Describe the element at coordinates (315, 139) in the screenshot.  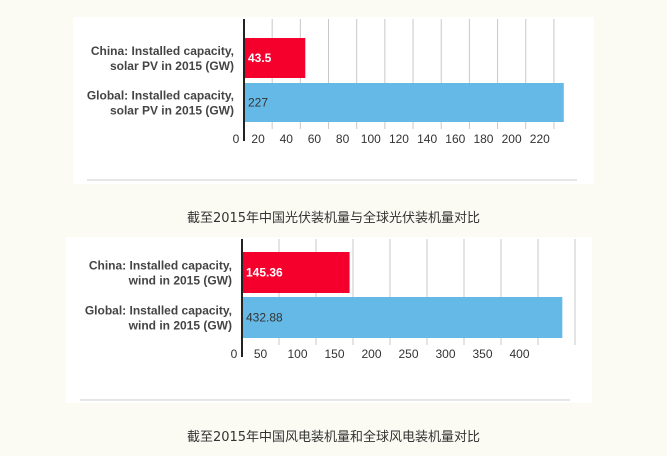
I see `solar-tick-label: 60` at that location.